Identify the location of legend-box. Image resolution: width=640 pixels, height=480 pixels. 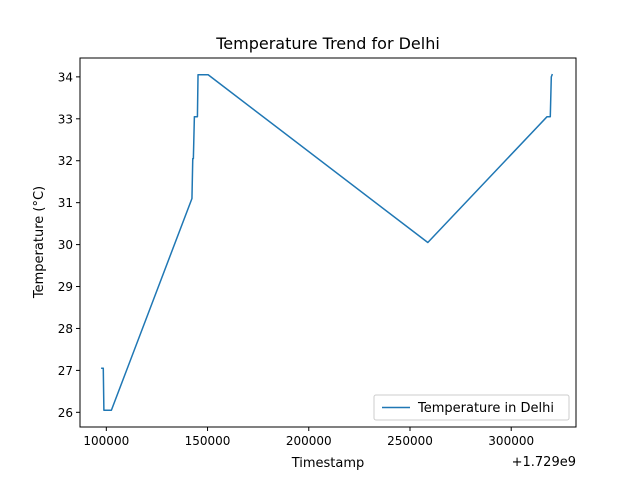
(471, 407).